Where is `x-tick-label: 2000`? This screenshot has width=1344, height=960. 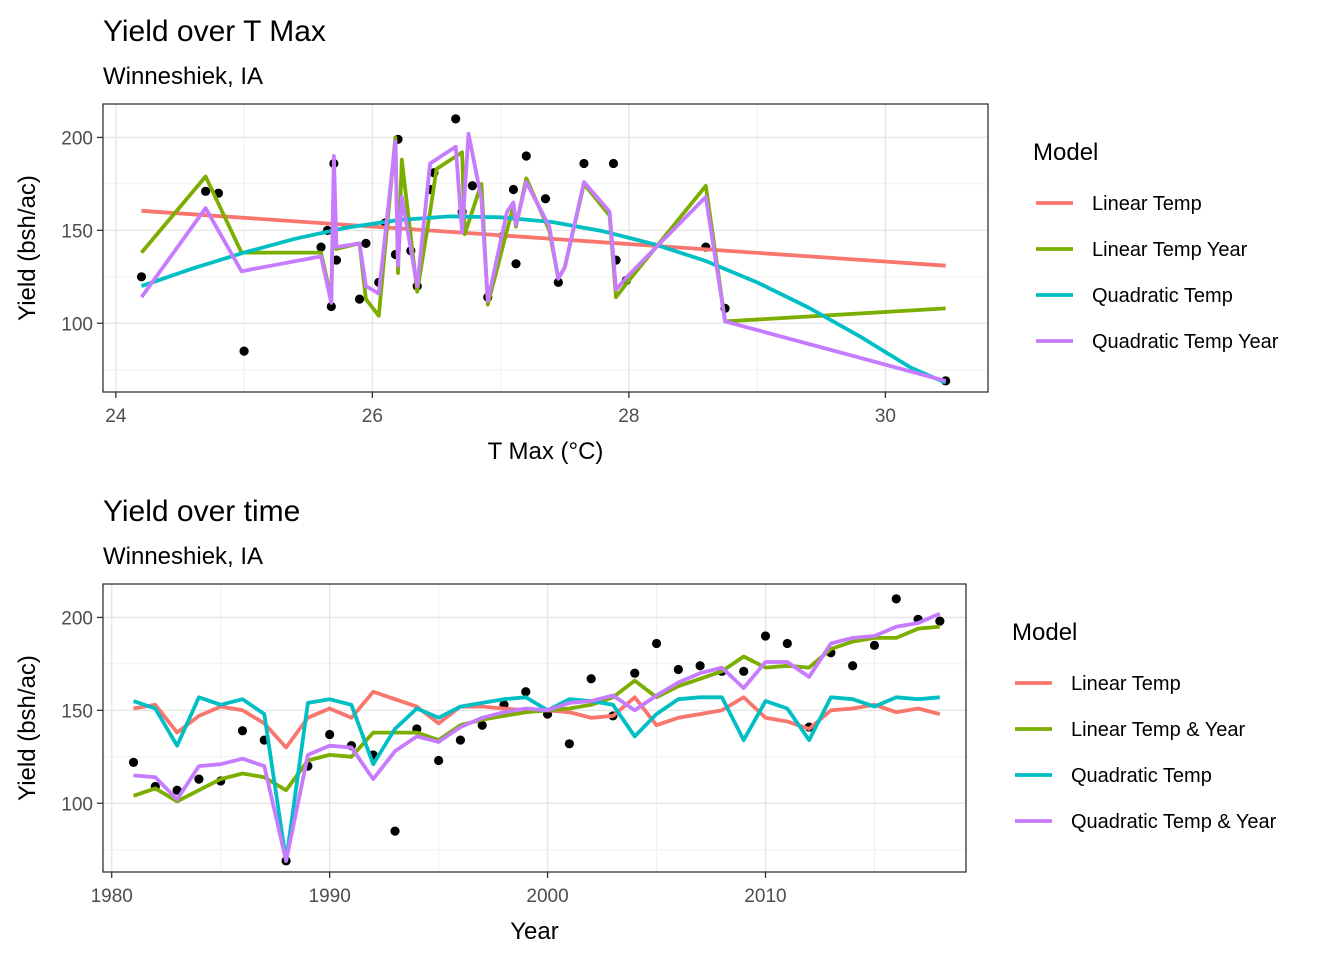 x-tick-label: 2000 is located at coordinates (547, 896).